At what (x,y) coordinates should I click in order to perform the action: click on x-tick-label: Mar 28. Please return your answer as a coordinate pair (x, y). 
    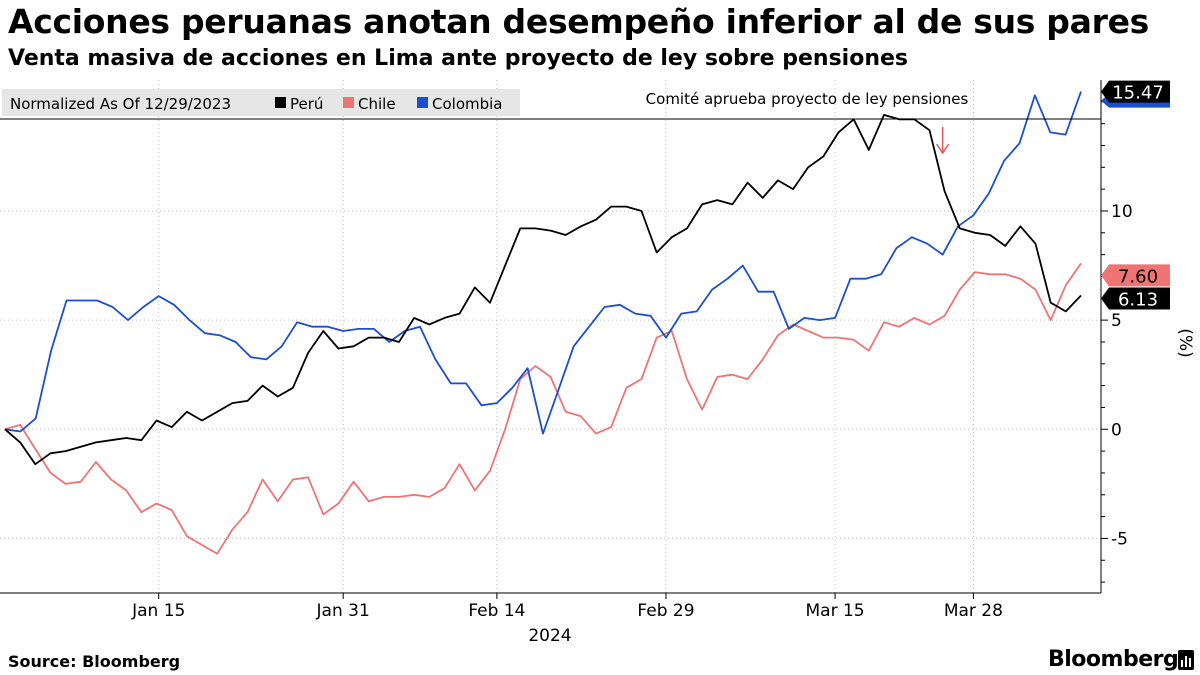
    Looking at the image, I should click on (973, 611).